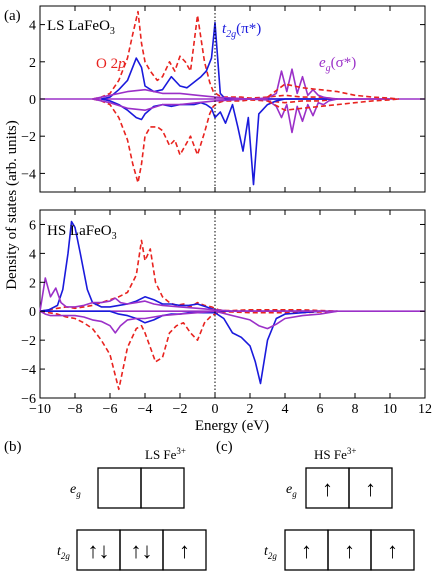 The image size is (436, 581). I want to click on hs-t2g-boxes: ↑ ↑ ↑, so click(349, 550).